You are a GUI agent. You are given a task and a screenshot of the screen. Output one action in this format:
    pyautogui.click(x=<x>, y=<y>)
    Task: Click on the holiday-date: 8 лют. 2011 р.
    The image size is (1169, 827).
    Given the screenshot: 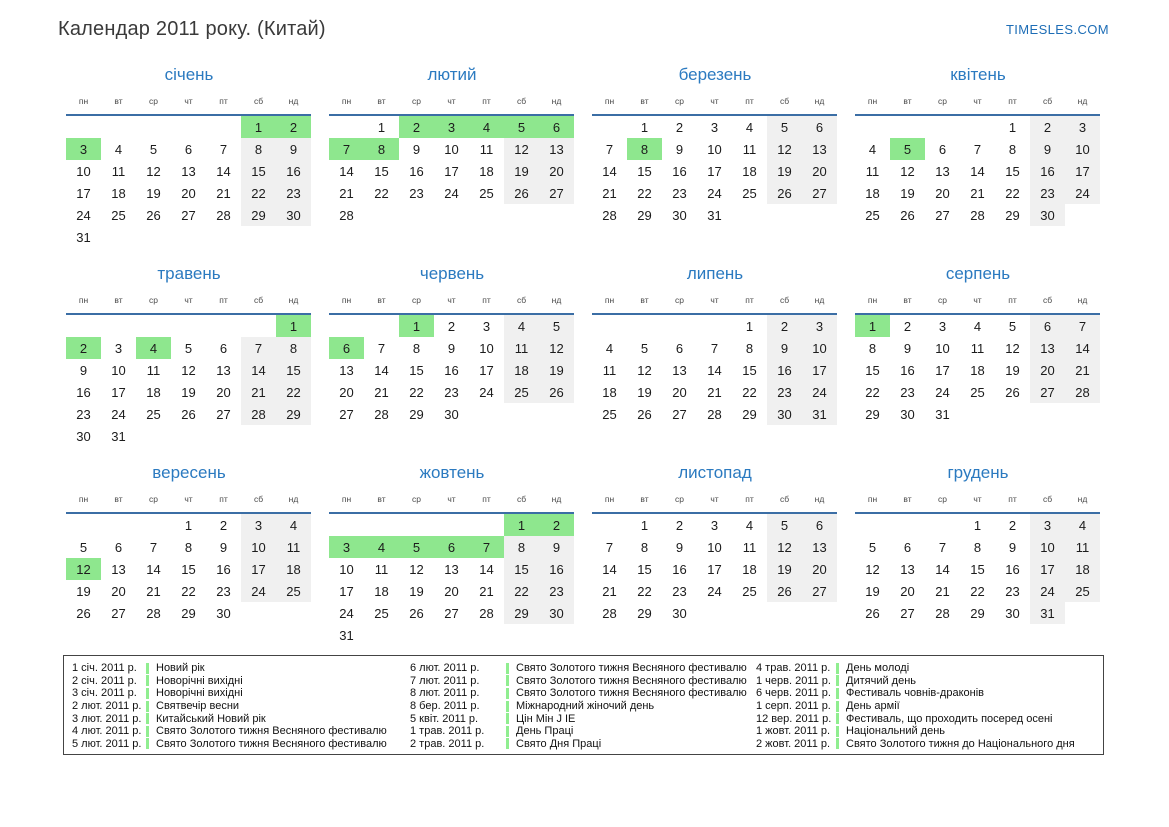 What is the action you would take?
    pyautogui.click(x=445, y=693)
    